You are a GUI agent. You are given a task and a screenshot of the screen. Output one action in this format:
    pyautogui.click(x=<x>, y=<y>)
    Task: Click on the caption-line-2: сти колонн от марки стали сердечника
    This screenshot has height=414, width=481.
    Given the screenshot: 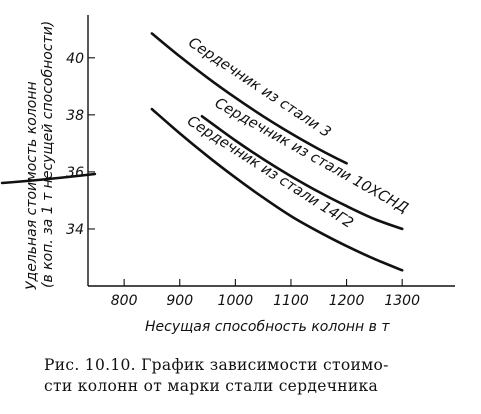 What is the action you would take?
    pyautogui.click(x=211, y=386)
    